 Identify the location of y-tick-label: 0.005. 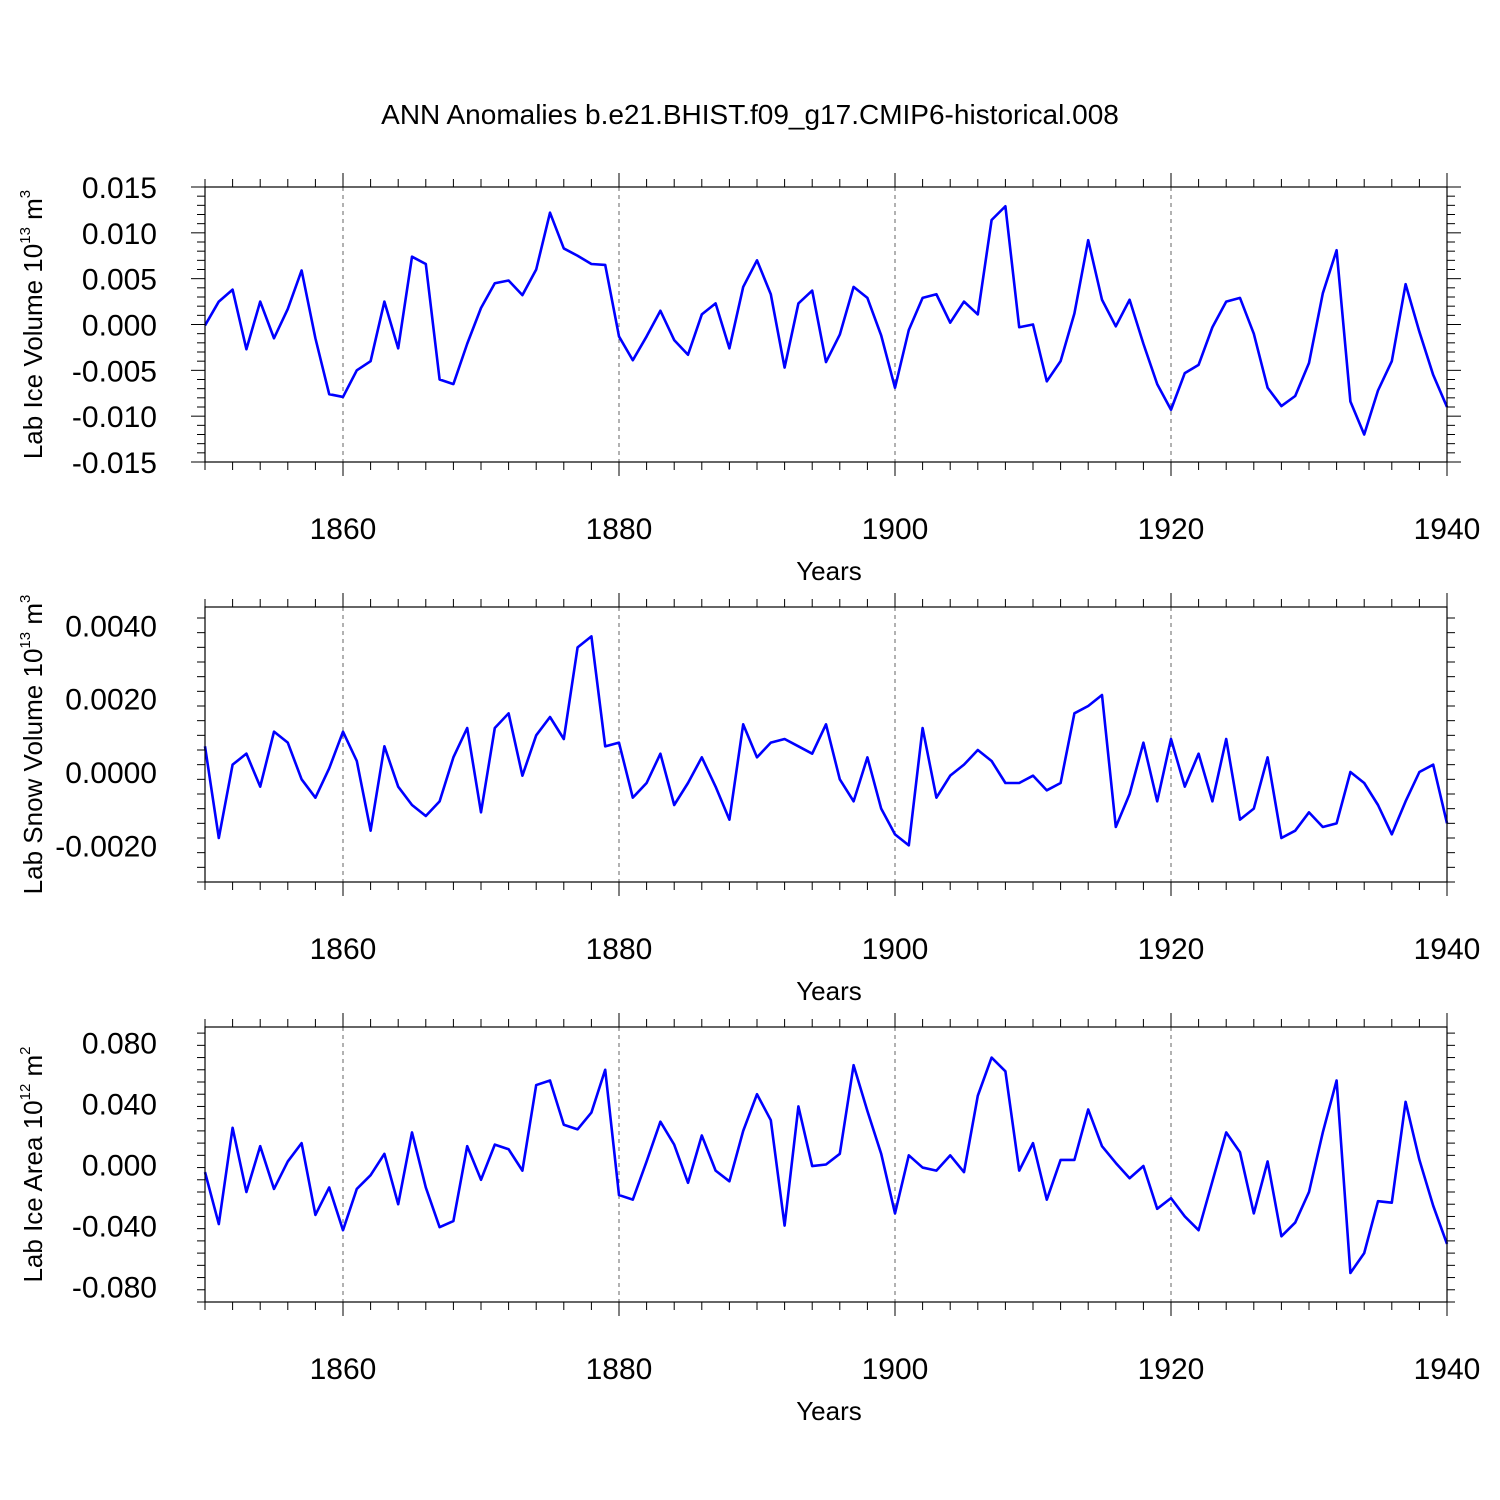
(119, 280).